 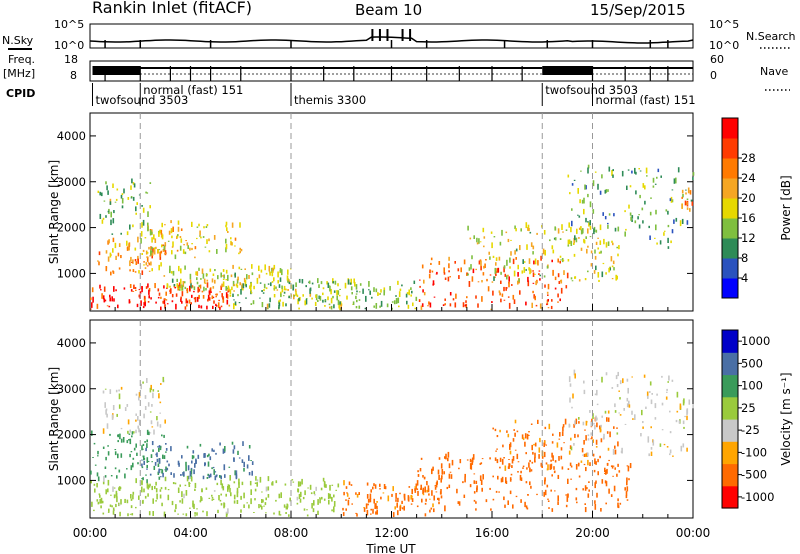 What do you see at coordinates (717, 59) in the screenshot?
I see `freq-right-tick-top: 60` at bounding box center [717, 59].